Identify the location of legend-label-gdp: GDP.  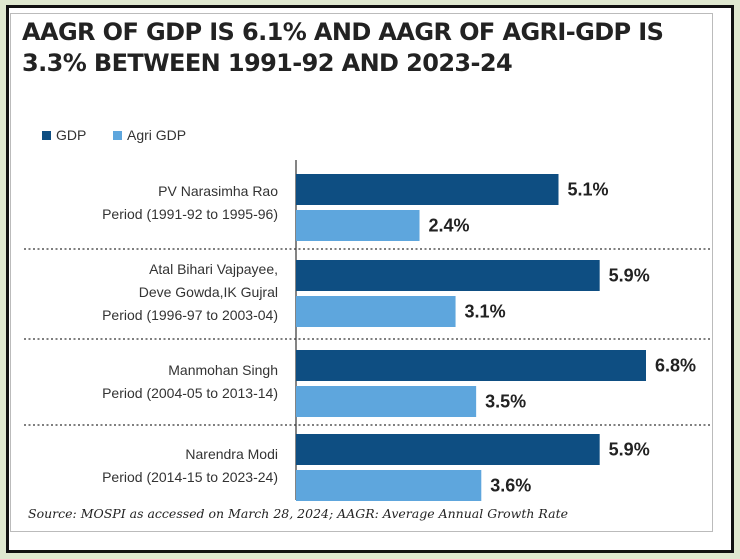
(71, 135).